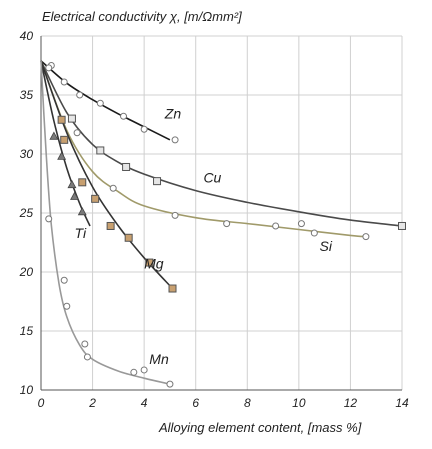  What do you see at coordinates (109, 102) in the screenshot?
I see `series-zn` at bounding box center [109, 102].